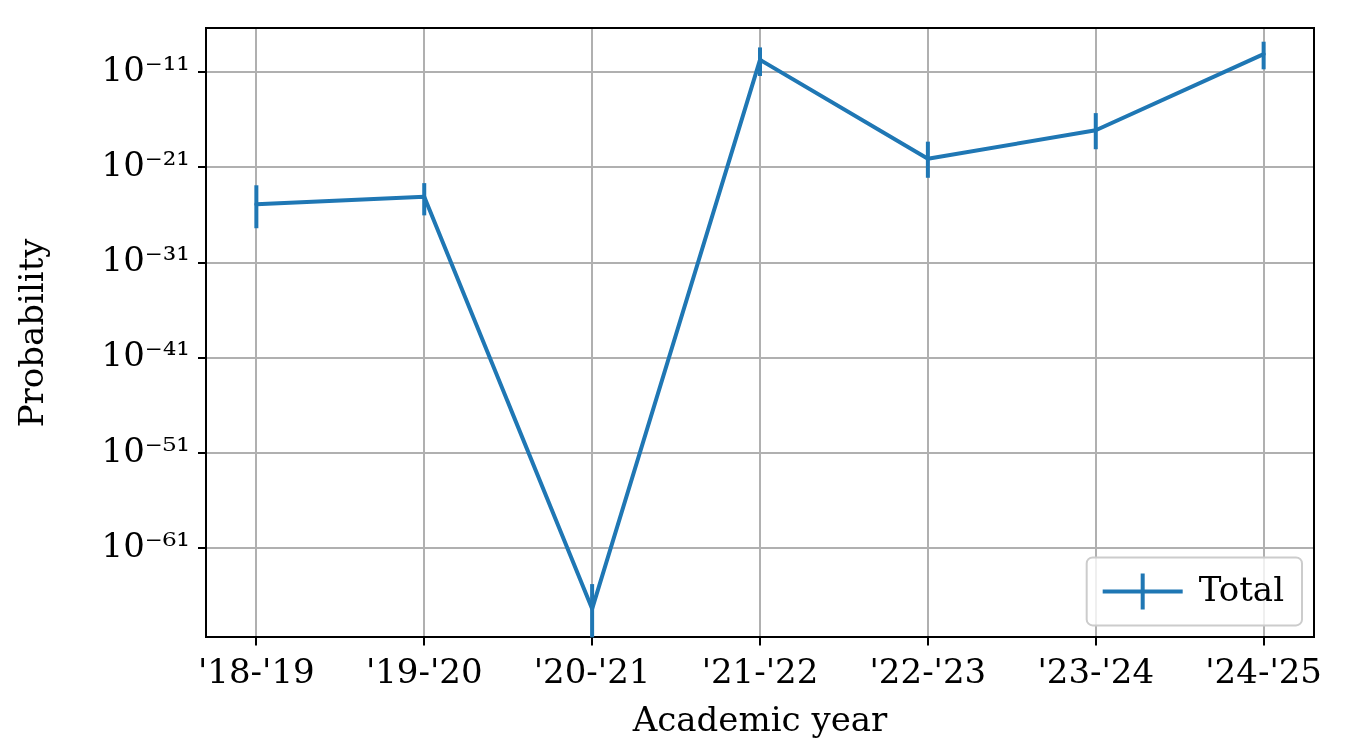 The width and height of the screenshot is (1354, 747). Describe the element at coordinates (1241, 589) in the screenshot. I see `legend-label: Total` at that location.